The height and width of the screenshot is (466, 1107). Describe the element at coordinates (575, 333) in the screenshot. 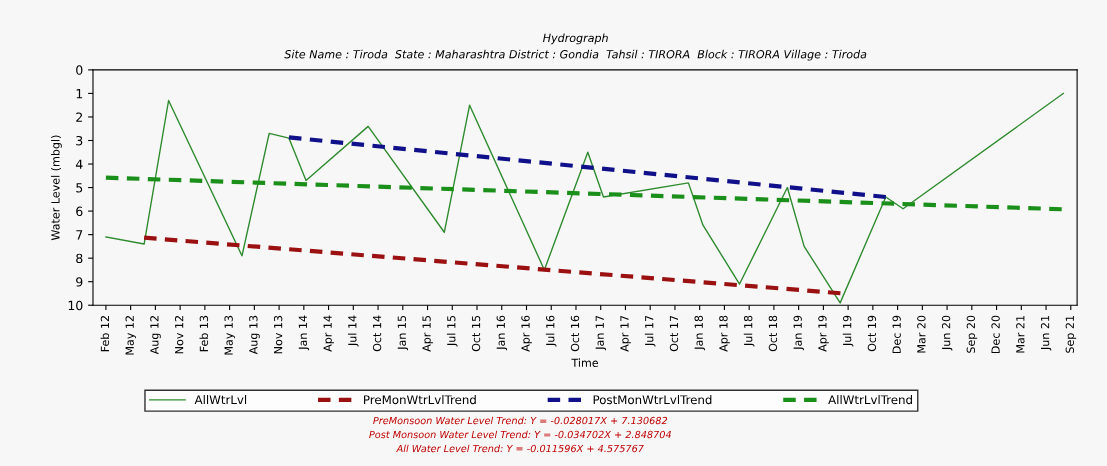

I see `x-tick-label: Oct 16` at that location.